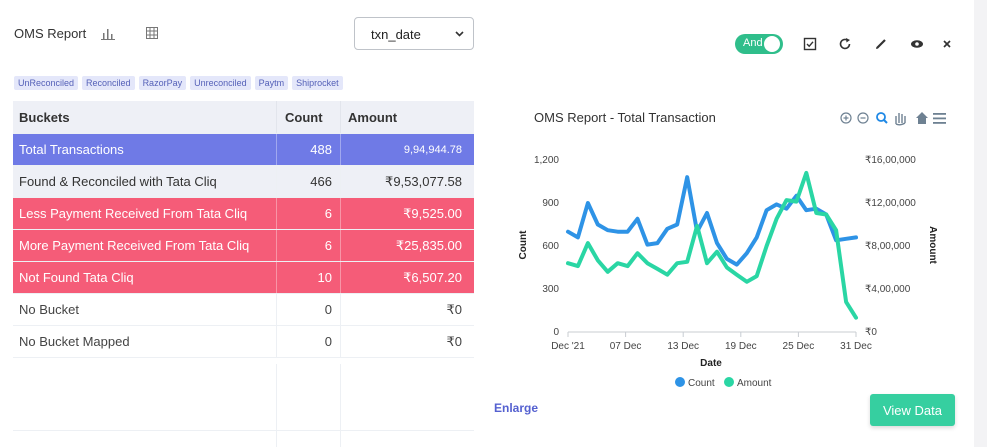 The width and height of the screenshot is (987, 447). I want to click on y2-tick-label: ₹12,00,000, so click(890, 203).